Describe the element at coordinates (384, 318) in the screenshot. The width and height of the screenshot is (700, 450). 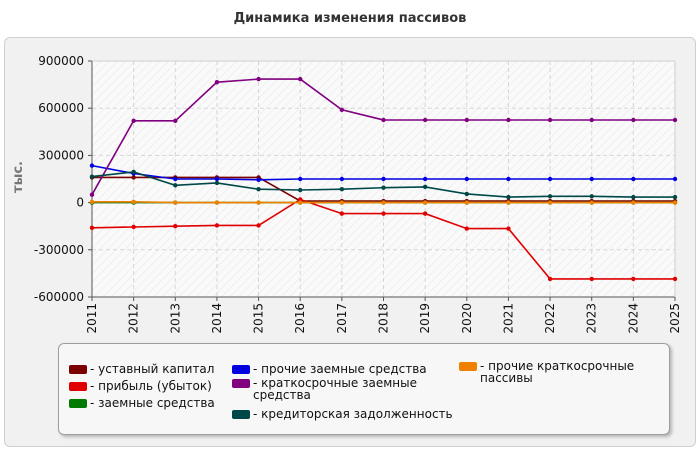
I see `x-tick-label: 2018` at that location.